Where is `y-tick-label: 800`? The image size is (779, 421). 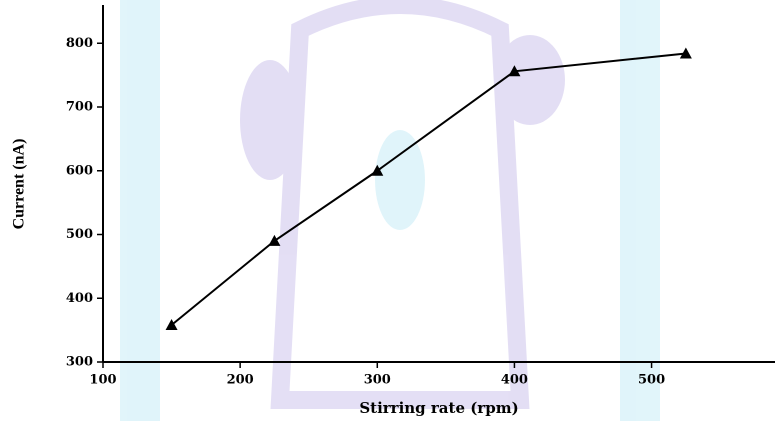
y-tick-label: 800 is located at coordinates (79, 43).